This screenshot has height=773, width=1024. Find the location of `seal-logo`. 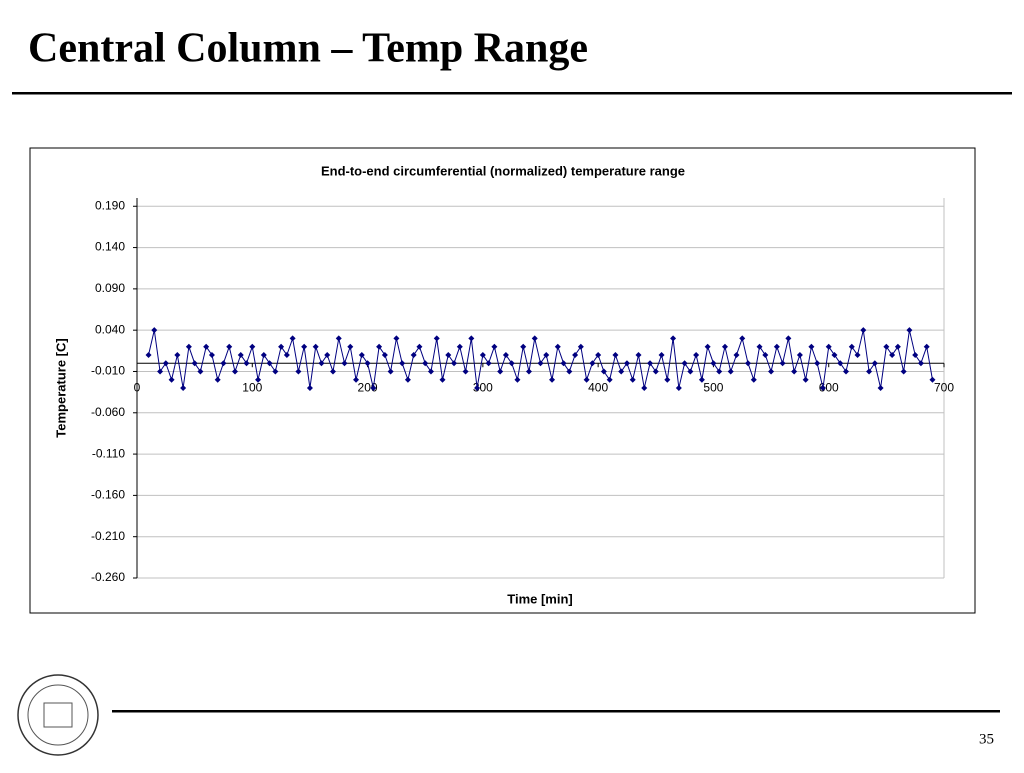

seal-logo is located at coordinates (58, 715).